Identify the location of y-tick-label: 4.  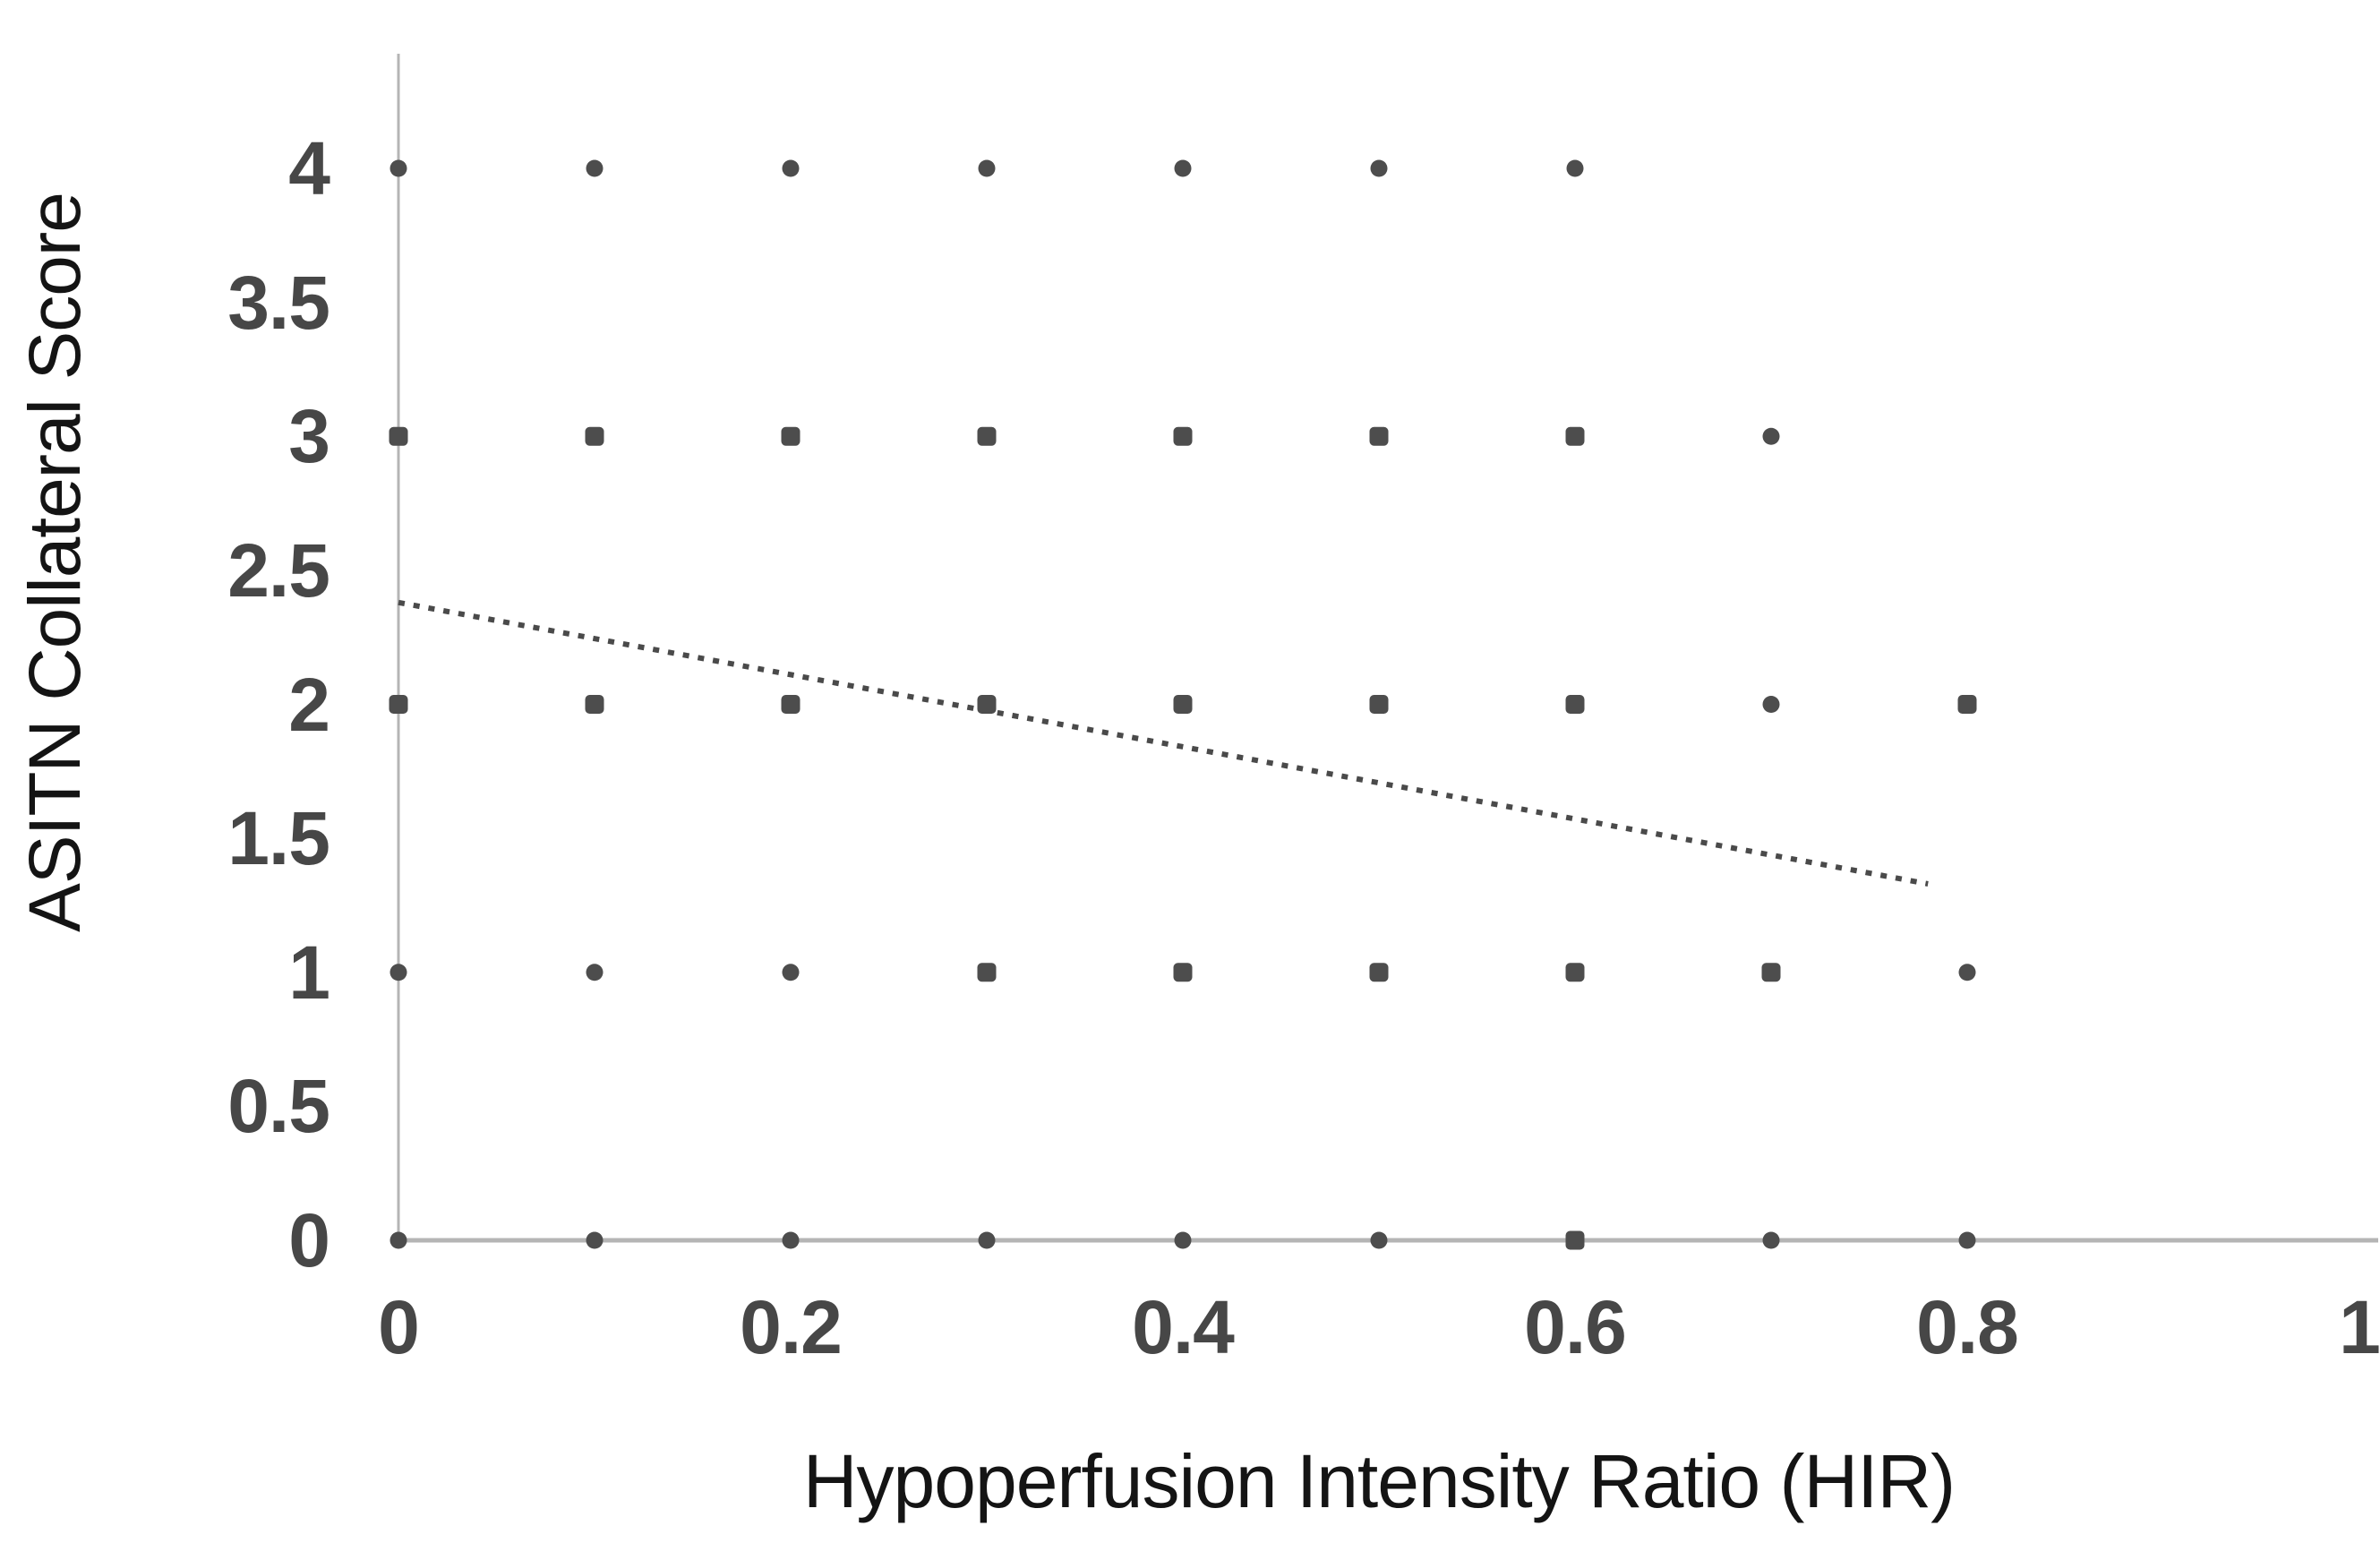
(309, 168).